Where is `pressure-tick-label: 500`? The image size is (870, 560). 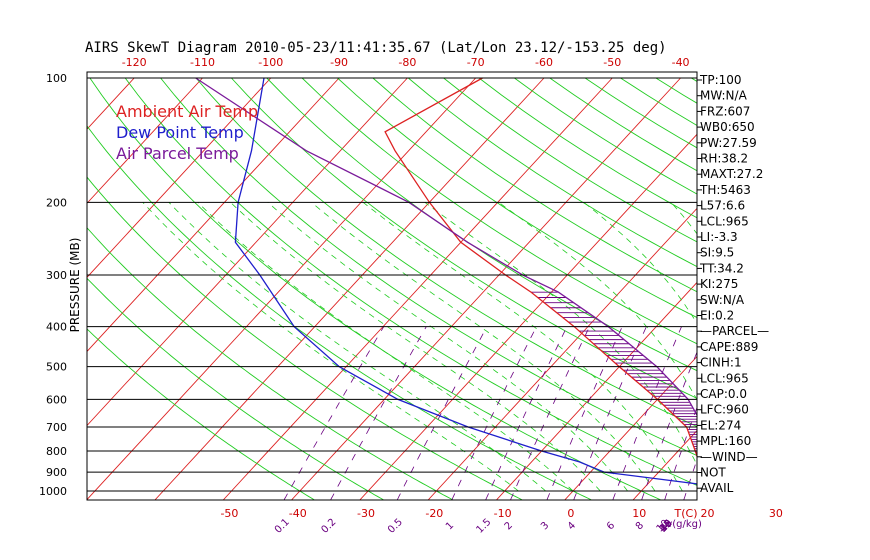
pressure-tick-label: 500 is located at coordinates (56, 367).